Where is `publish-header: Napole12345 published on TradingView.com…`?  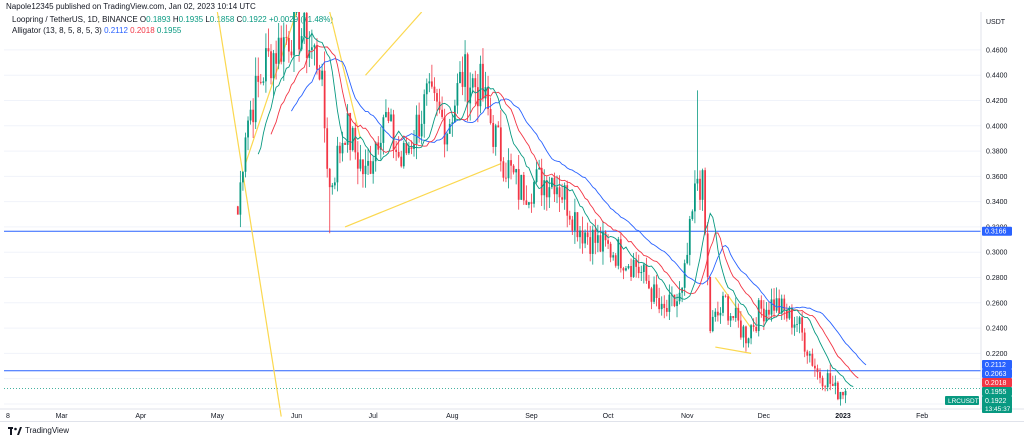 publish-header: Napole12345 published on TradingView.com… is located at coordinates (512, 6).